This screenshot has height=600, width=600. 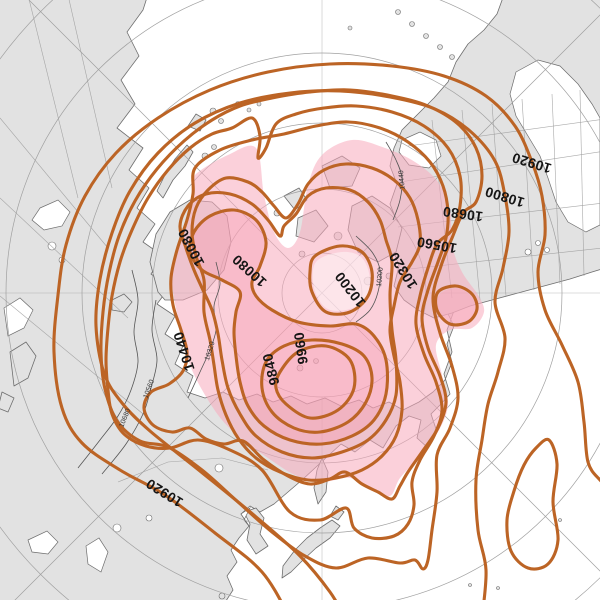 I want to click on contour-label-large: 9840, so click(x=270, y=369).